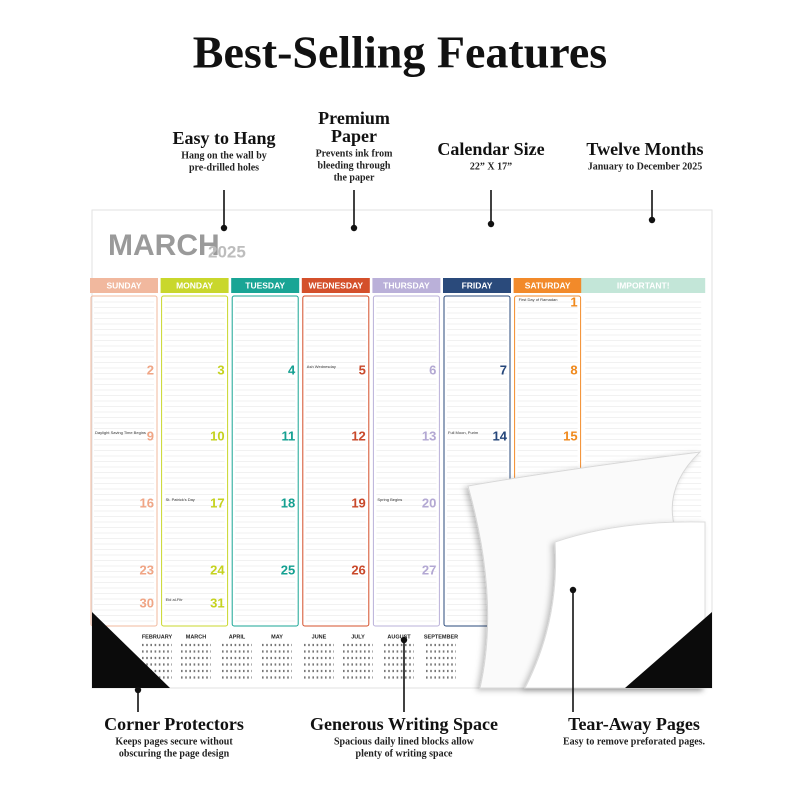 The width and height of the screenshot is (800, 800). What do you see at coordinates (150, 435) in the screenshot?
I see `date-number: 9` at bounding box center [150, 435].